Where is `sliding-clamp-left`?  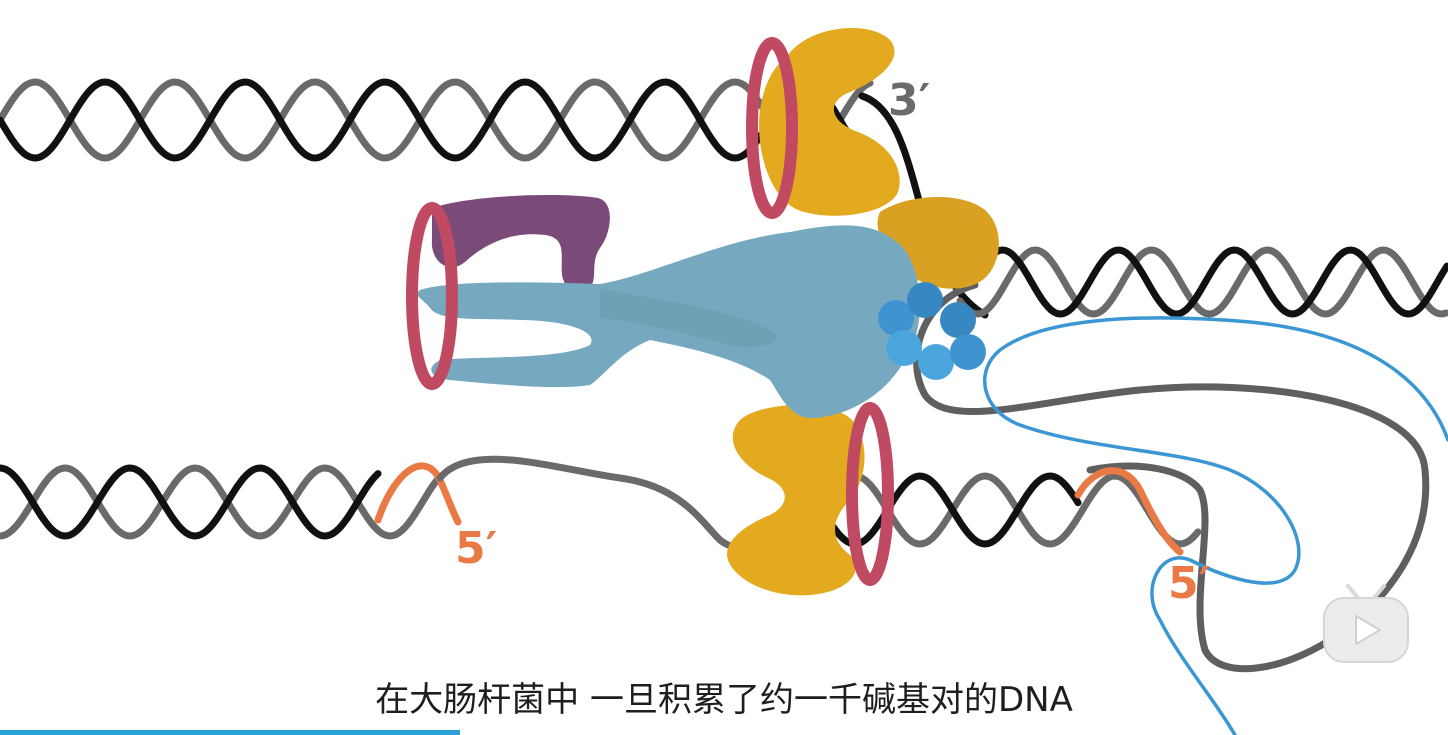
sliding-clamp-left is located at coordinates (432, 296).